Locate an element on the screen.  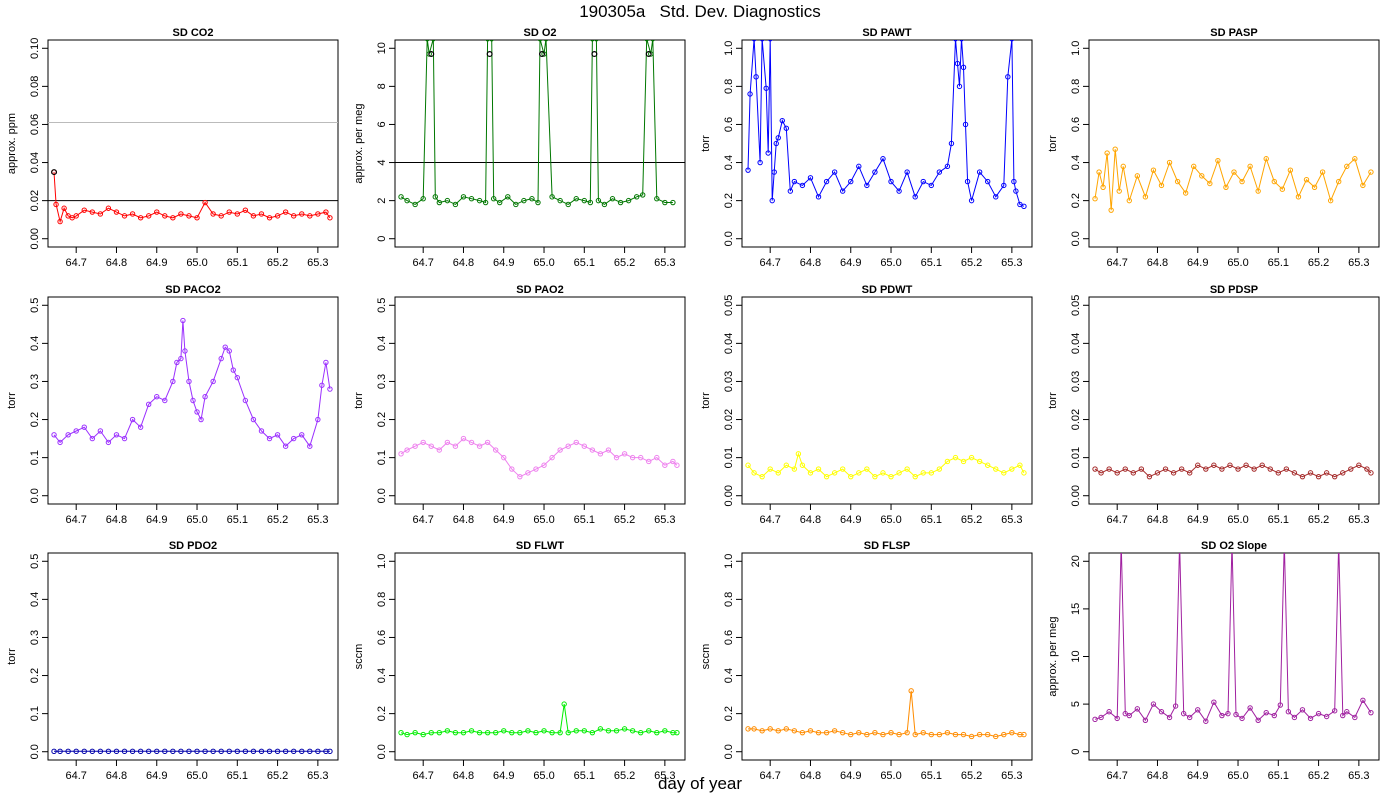
y-tick-label: 0 is located at coordinates (1076, 752).